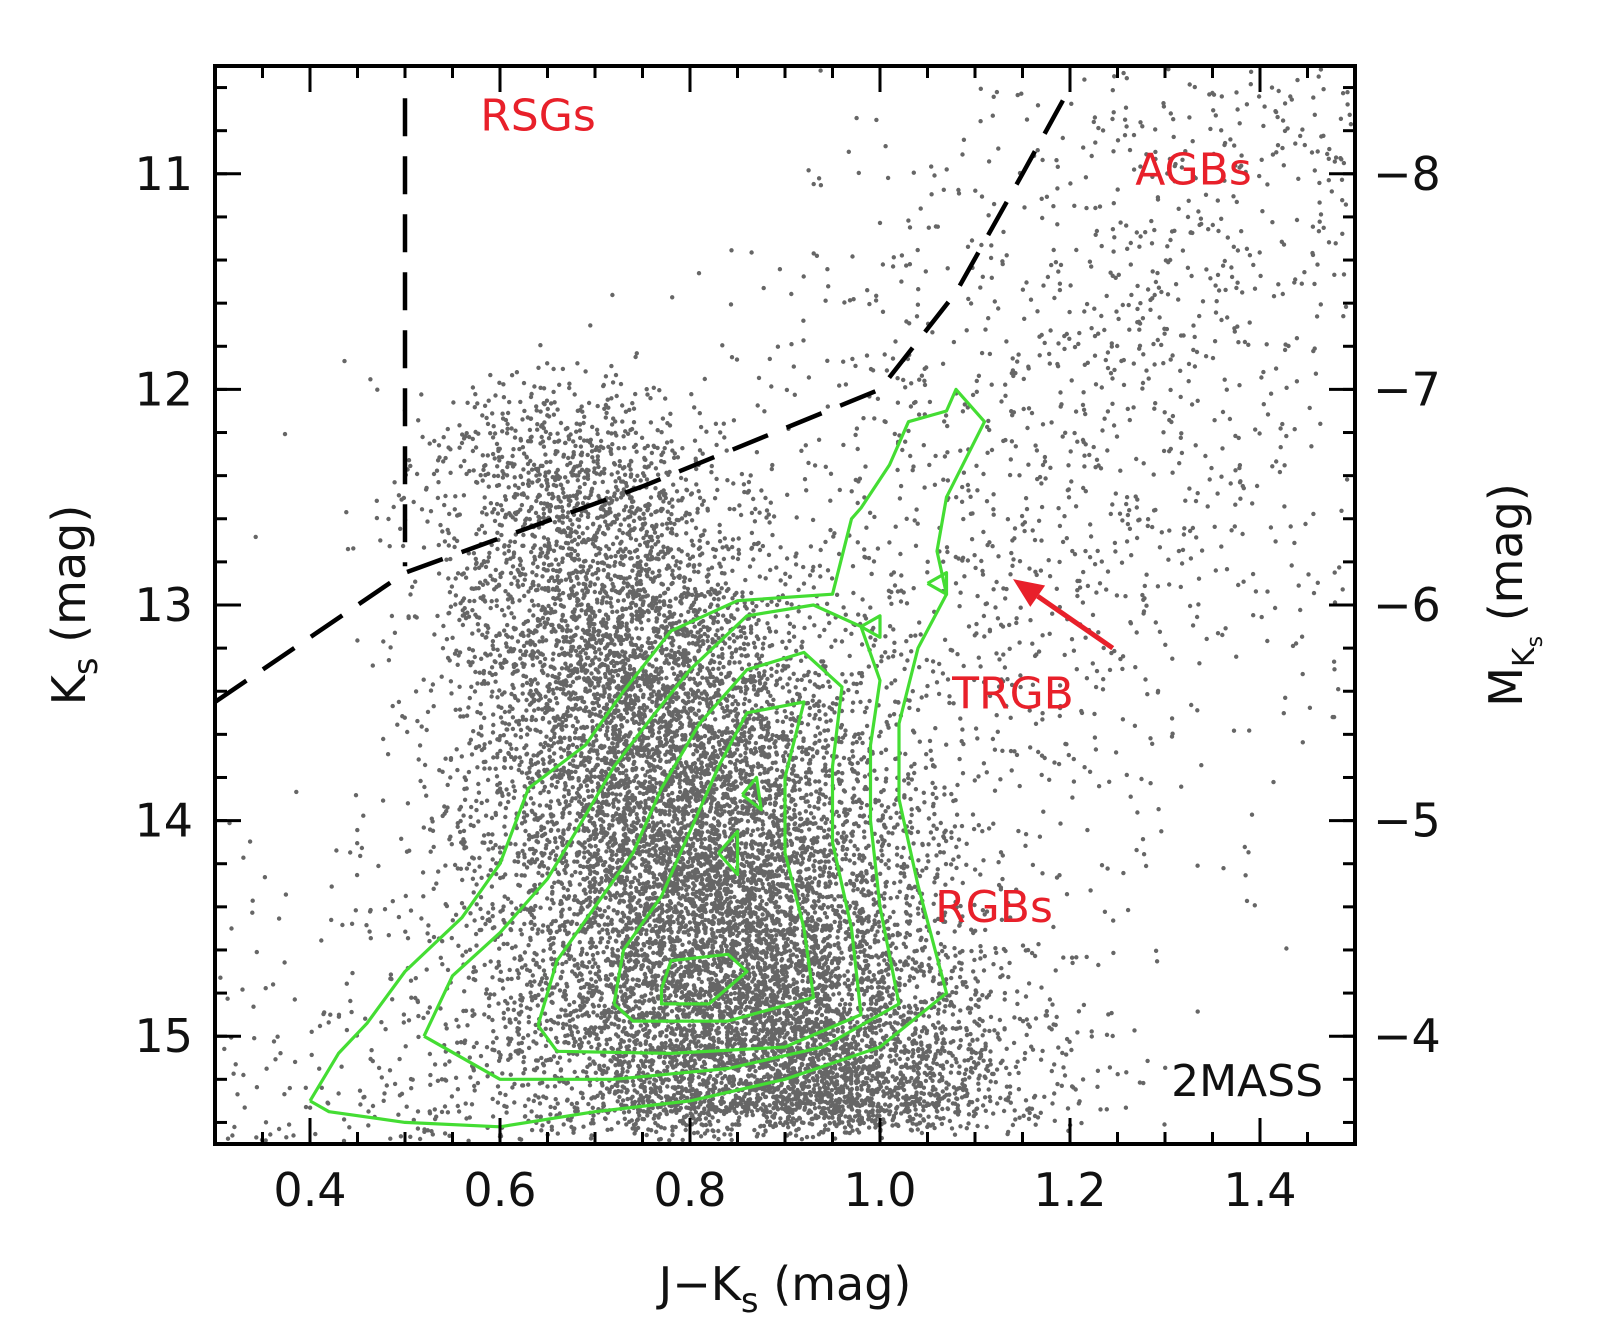 The width and height of the screenshot is (1600, 1339). What do you see at coordinates (1506, 687) in the screenshot?
I see `y-axis-right-main: M` at bounding box center [1506, 687].